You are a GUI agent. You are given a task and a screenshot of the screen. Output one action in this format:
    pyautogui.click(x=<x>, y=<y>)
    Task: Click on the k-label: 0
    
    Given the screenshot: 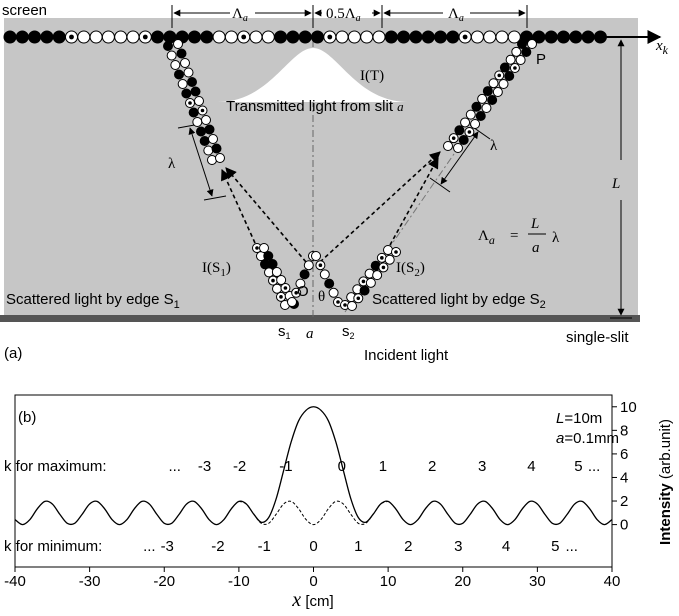 What is the action you would take?
    pyautogui.click(x=313, y=546)
    